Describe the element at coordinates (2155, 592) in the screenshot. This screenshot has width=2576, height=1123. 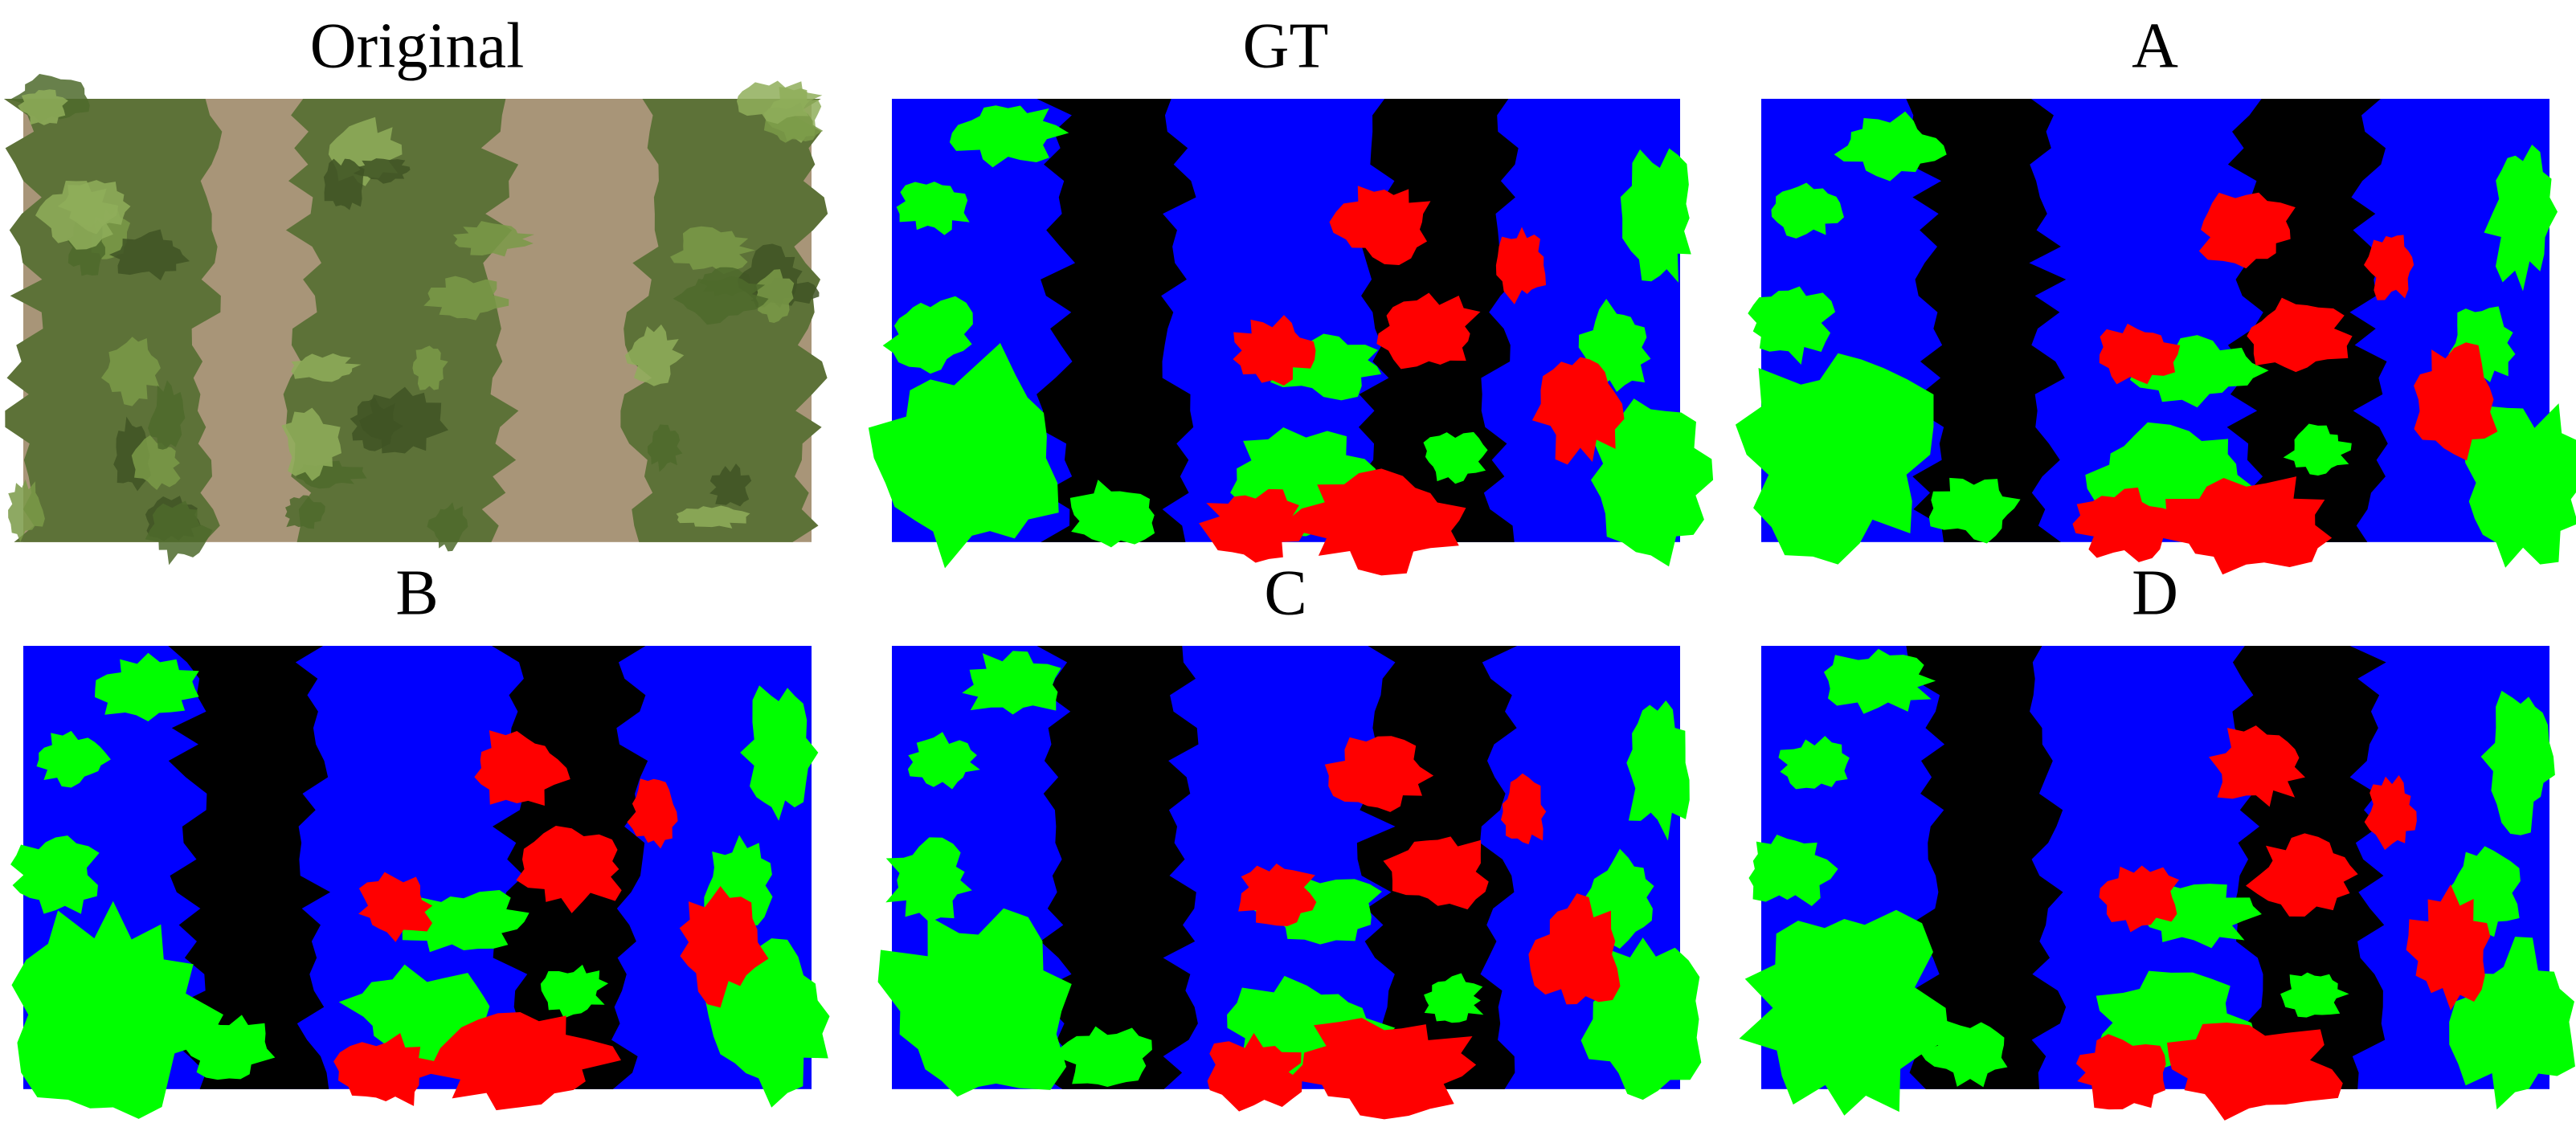
I see `panel-title: D` at that location.